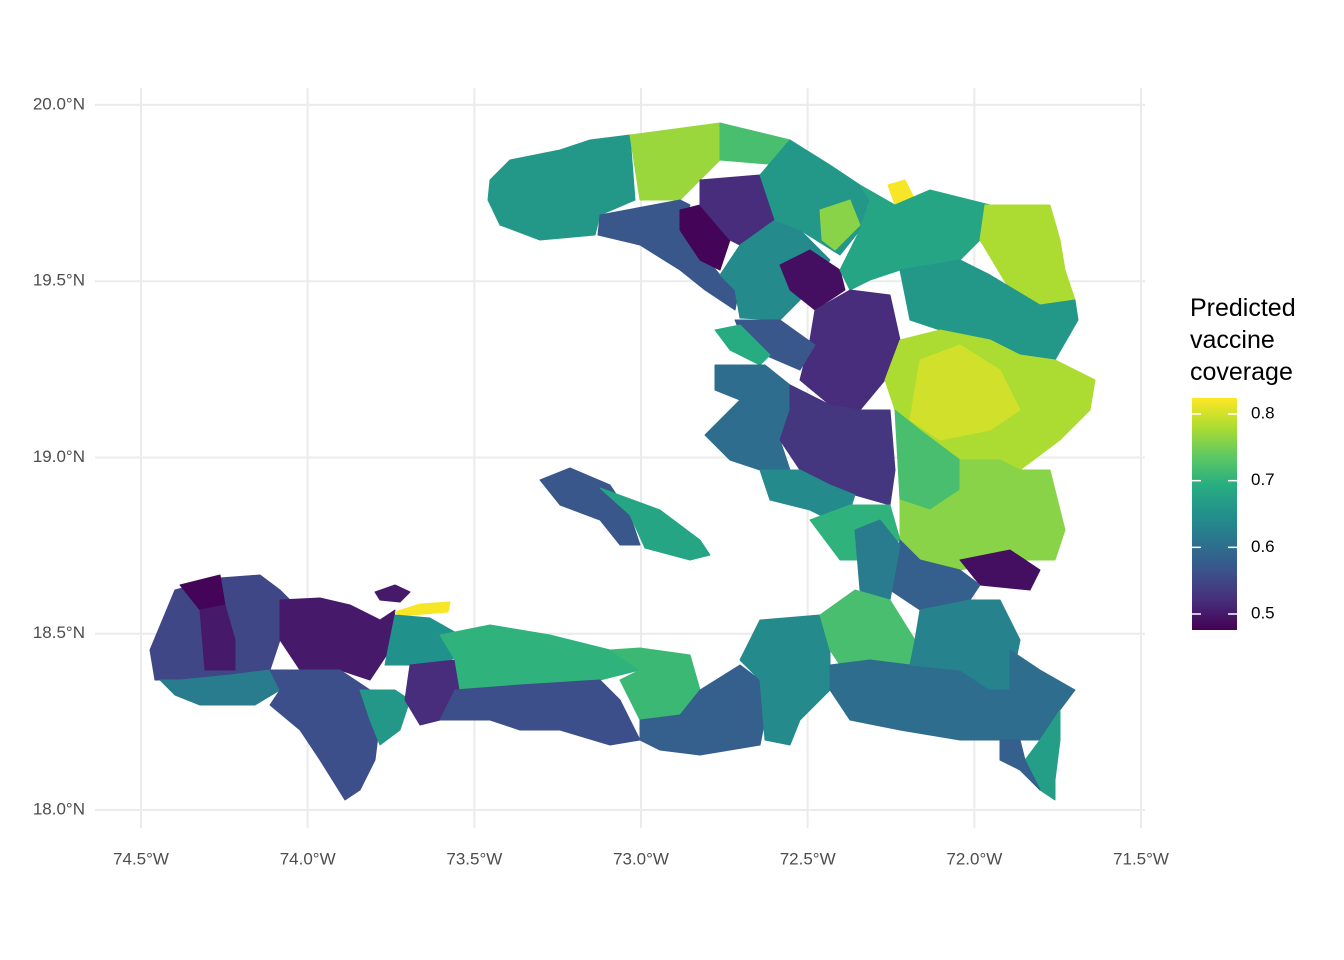 The image size is (1344, 960). What do you see at coordinates (141, 858) in the screenshot?
I see `x-tick-label: 74.5°W` at bounding box center [141, 858].